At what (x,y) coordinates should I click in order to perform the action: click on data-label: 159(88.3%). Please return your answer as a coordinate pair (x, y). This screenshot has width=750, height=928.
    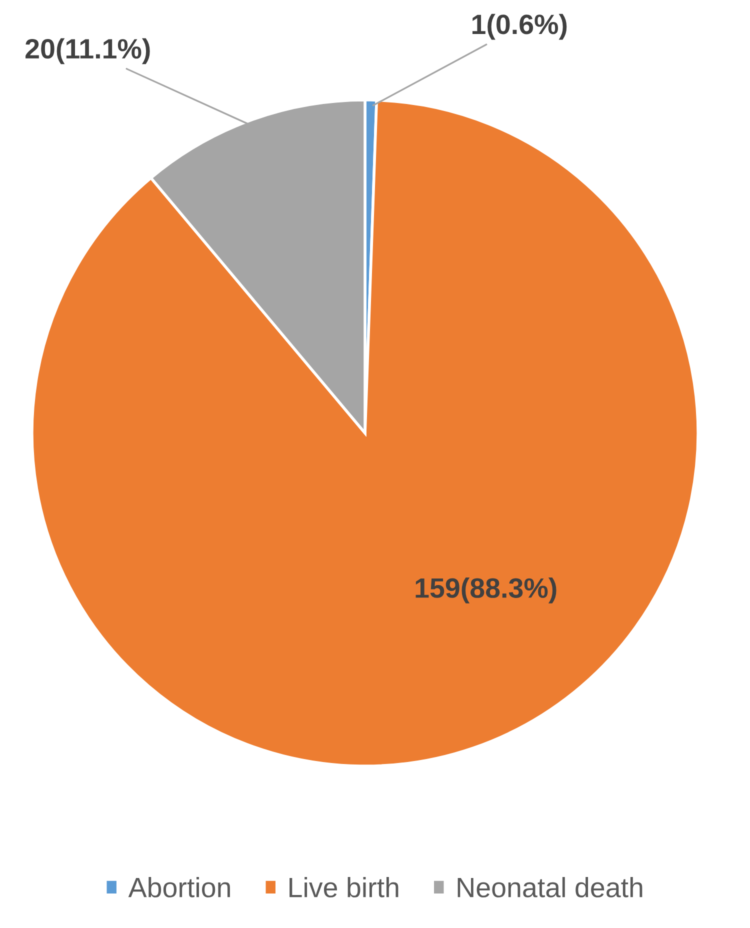
    Looking at the image, I should click on (486, 591).